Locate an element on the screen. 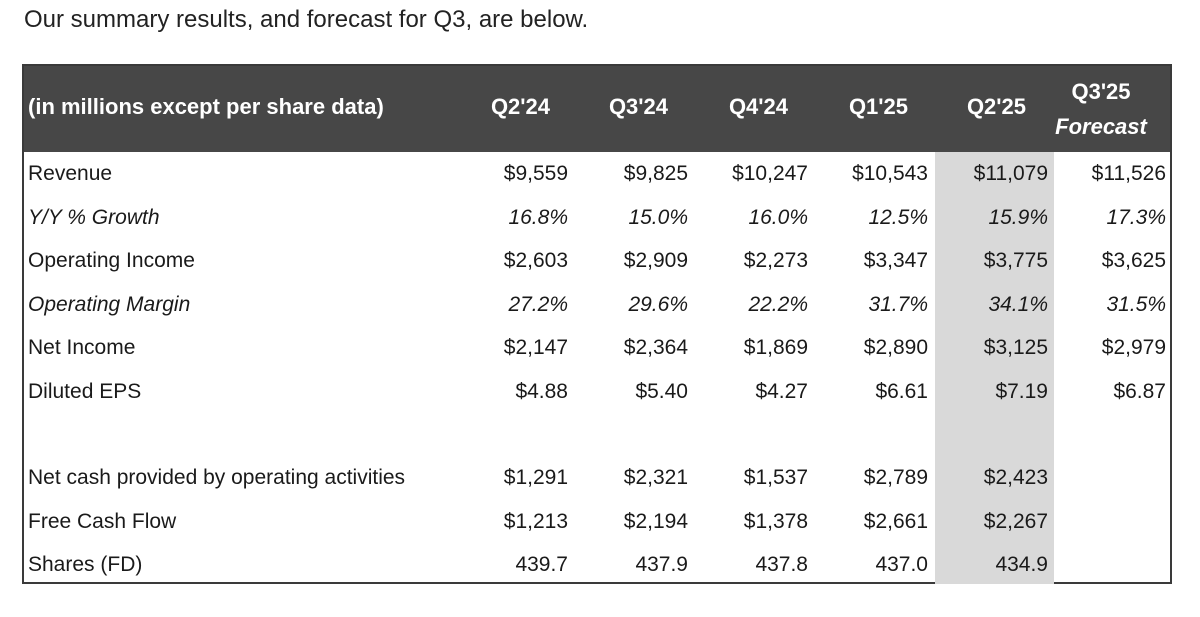 The height and width of the screenshot is (617, 1200). table-cell: $3,125 is located at coordinates (1015, 347).